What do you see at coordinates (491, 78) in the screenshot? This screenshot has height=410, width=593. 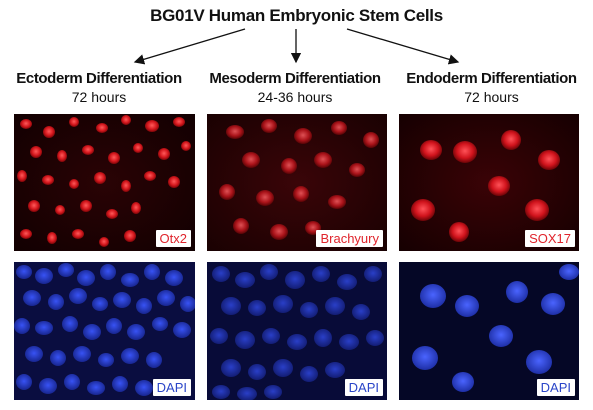 I see `column-name: Endoderm Differentiation` at bounding box center [491, 78].